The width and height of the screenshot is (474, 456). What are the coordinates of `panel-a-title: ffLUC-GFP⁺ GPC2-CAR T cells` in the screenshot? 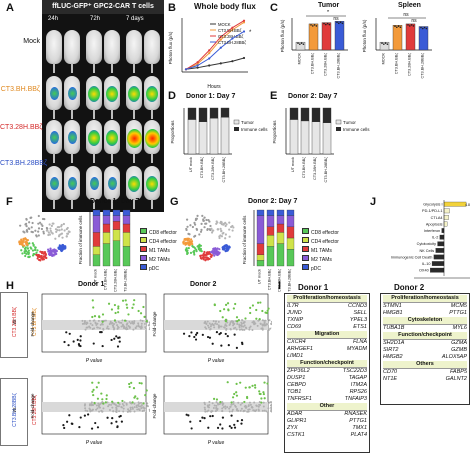 It's located at (103, 7).